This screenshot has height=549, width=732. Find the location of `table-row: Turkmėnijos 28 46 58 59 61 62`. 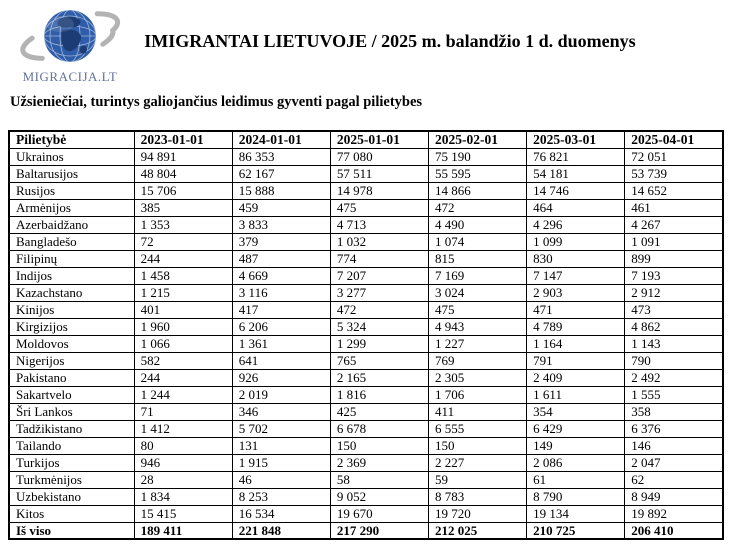

table-row: Turkmėnijos 28 46 58 59 61 62 is located at coordinates (366, 479).